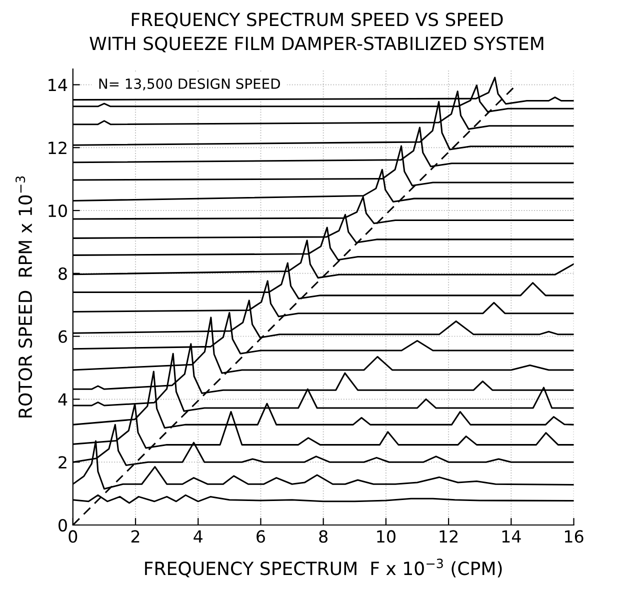 The height and width of the screenshot is (600, 634). I want to click on y-tick-label: 8, so click(62, 273).